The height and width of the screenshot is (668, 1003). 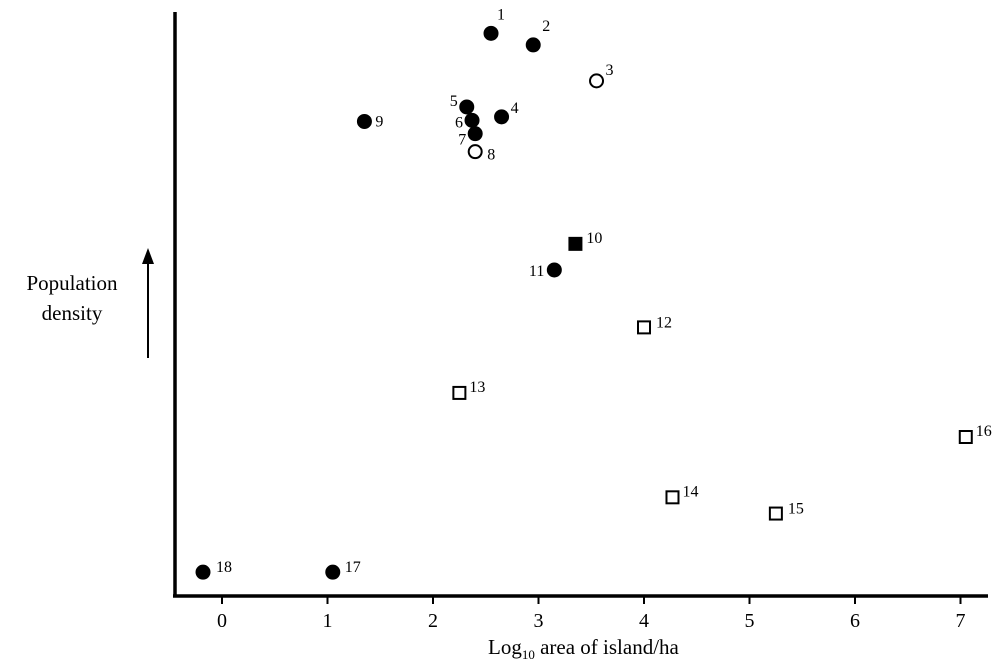 What do you see at coordinates (984, 431) in the screenshot?
I see `data-point-label: 16` at bounding box center [984, 431].